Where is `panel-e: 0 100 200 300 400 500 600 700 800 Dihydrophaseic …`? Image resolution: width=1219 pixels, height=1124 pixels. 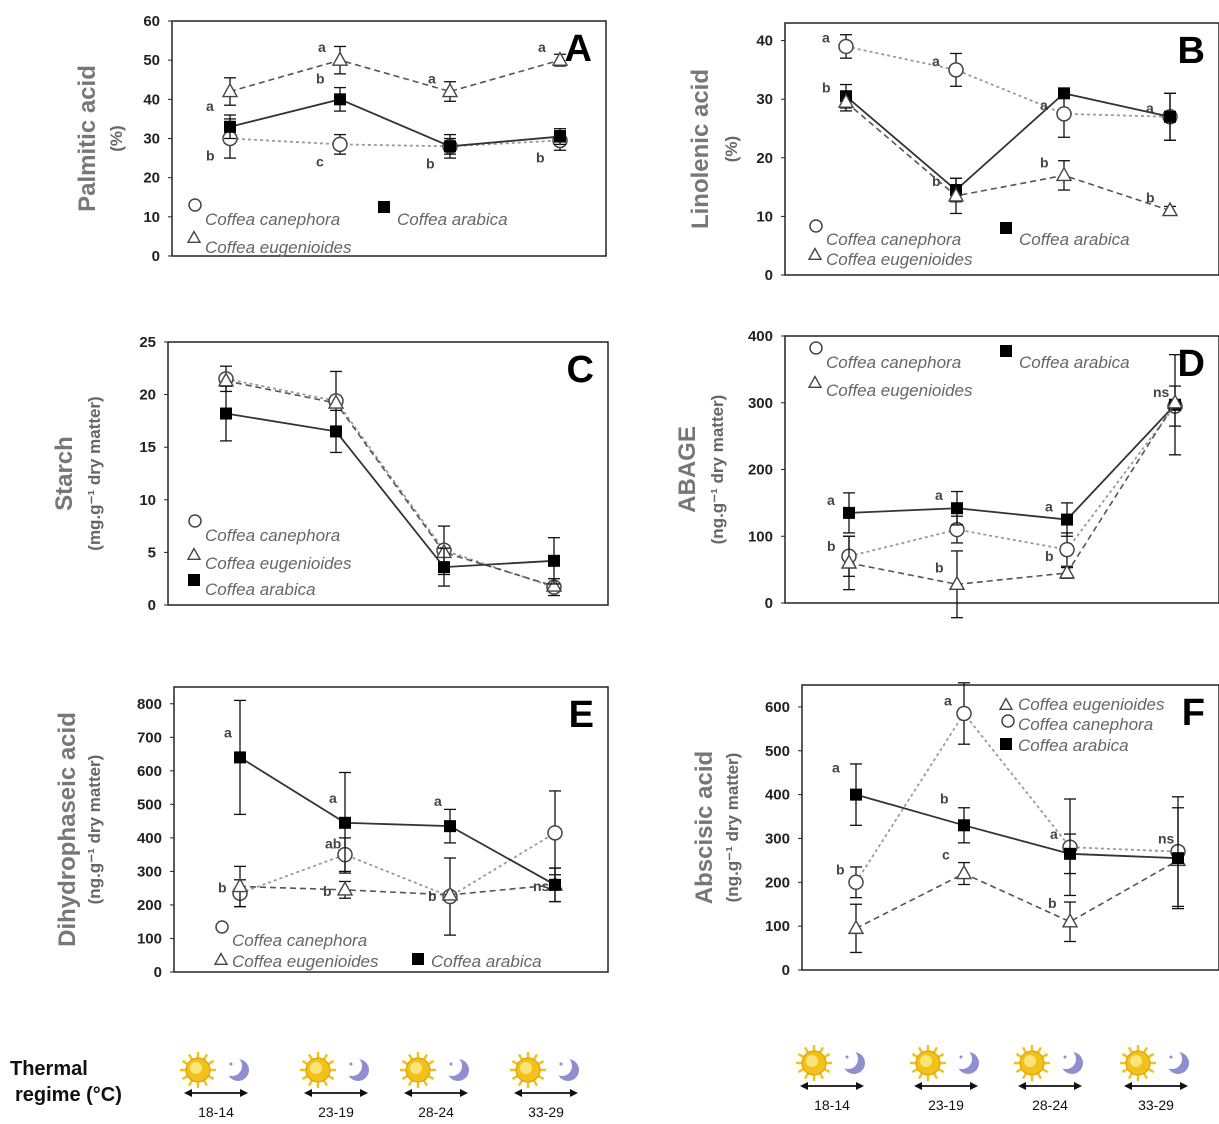 panel-e: 0 100 200 300 400 500 600 700 800 Dihydrophaseic … is located at coordinates (331, 833).